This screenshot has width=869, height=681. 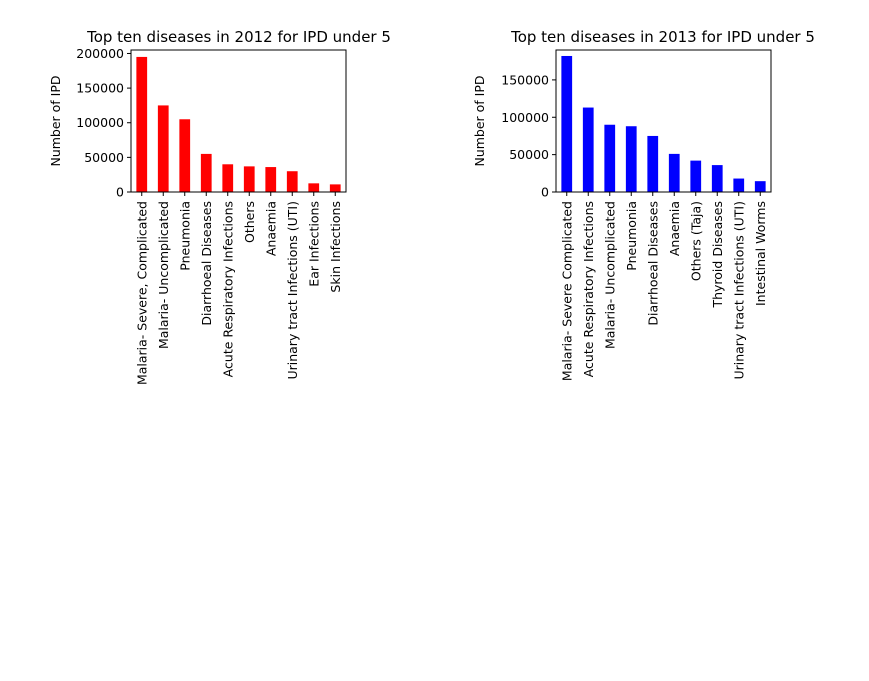 What do you see at coordinates (662, 37) in the screenshot?
I see `chart-title: Top ten diseases in 2013 for IPD under 5` at bounding box center [662, 37].